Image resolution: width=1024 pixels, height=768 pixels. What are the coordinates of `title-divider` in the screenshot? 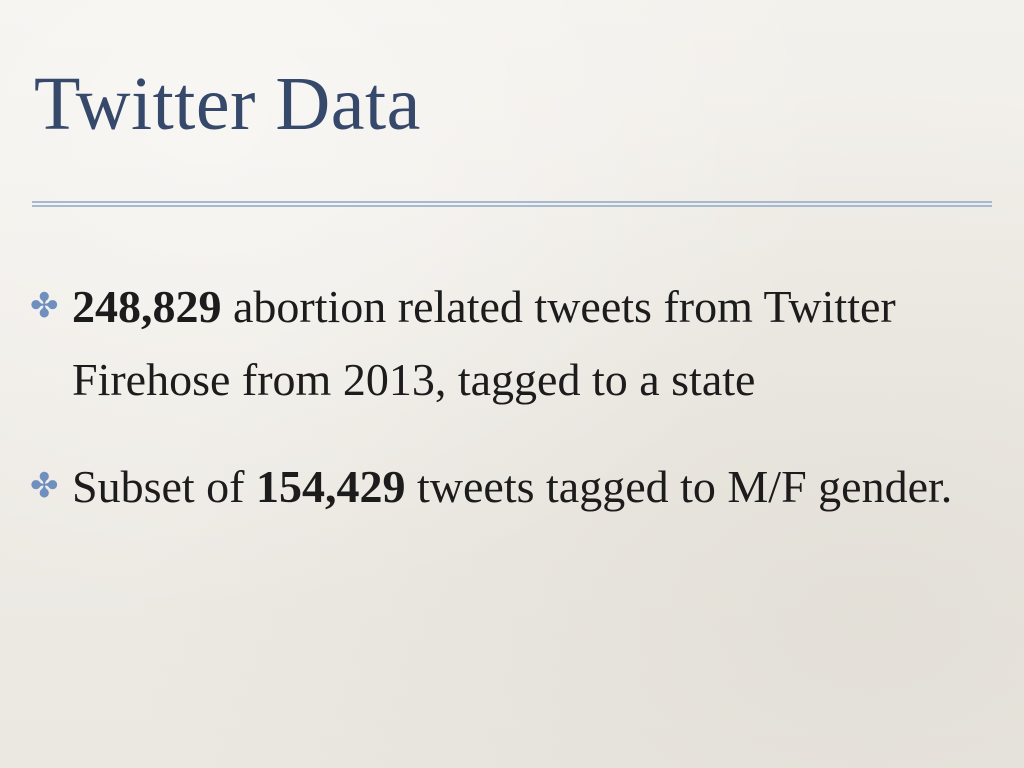 It's located at (512, 204).